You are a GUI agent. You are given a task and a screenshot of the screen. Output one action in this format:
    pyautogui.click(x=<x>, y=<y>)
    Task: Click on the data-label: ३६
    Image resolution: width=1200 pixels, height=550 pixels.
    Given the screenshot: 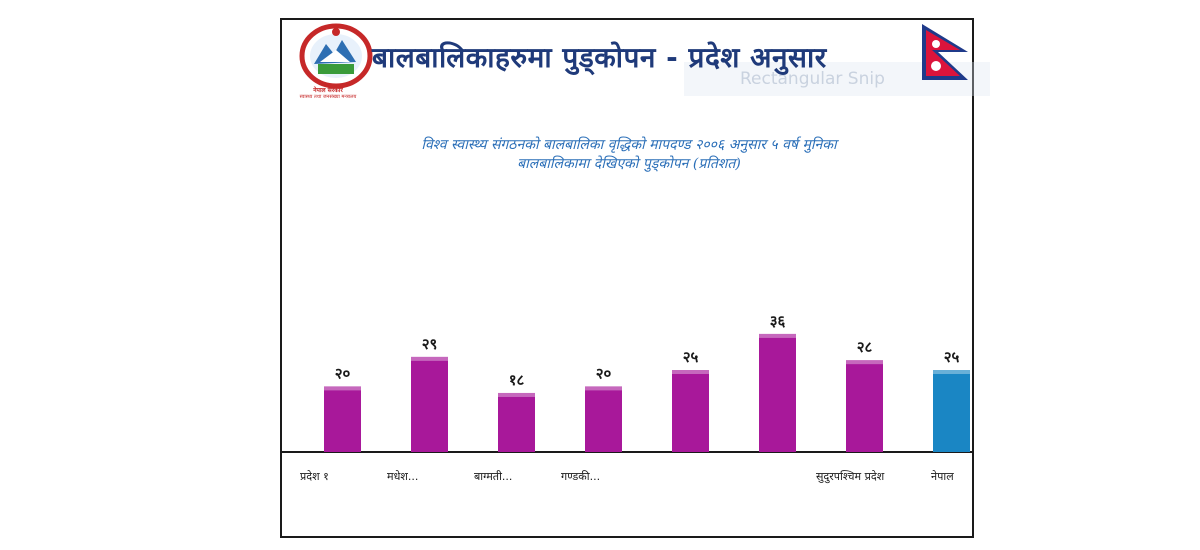 What is the action you would take?
    pyautogui.click(x=778, y=321)
    